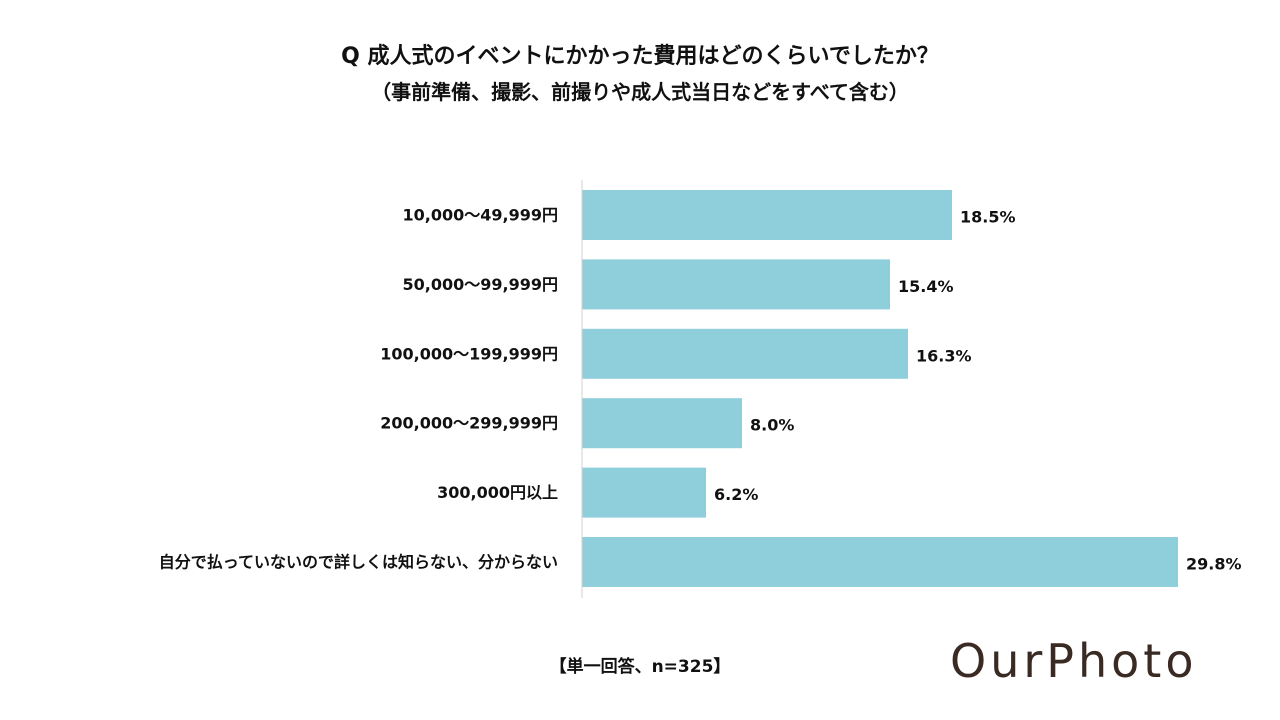 This screenshot has height=720, width=1280. I want to click on value-label-1: 15.4%, so click(926, 286).